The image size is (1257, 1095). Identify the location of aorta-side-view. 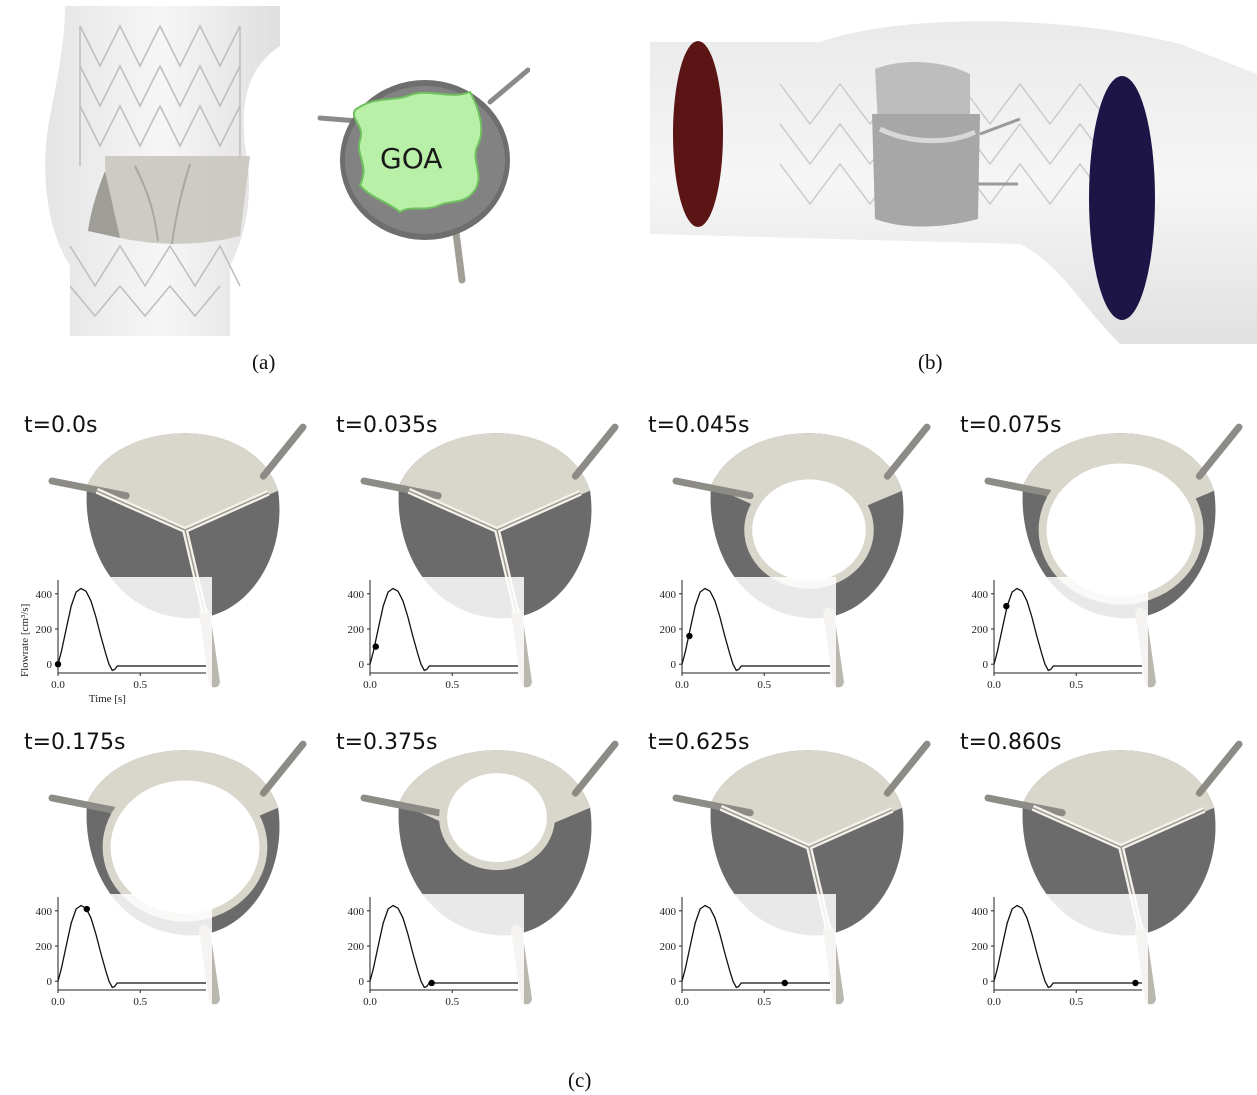
(953, 182).